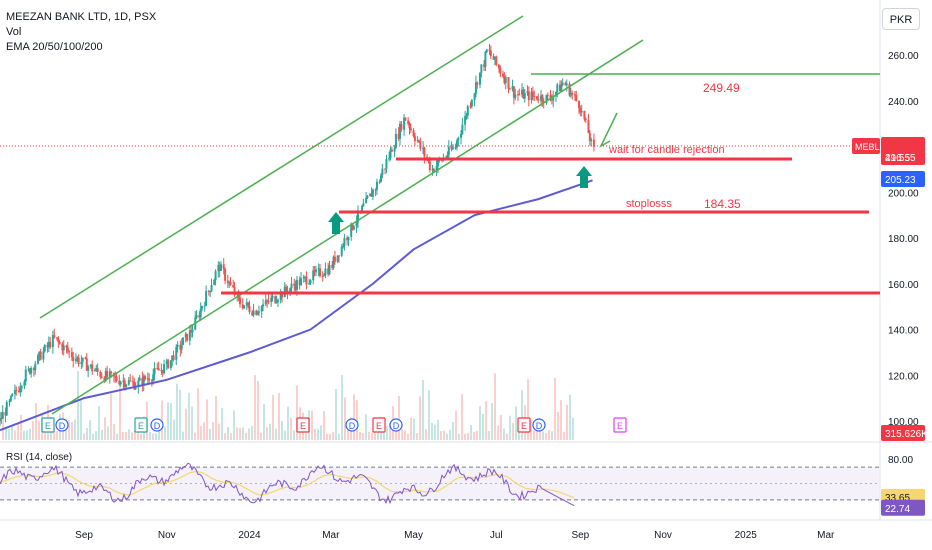 This screenshot has width=932, height=550. Describe the element at coordinates (54, 47) in the screenshot. I see `ema-indicator-label: EMA 20/50/100/200` at that location.